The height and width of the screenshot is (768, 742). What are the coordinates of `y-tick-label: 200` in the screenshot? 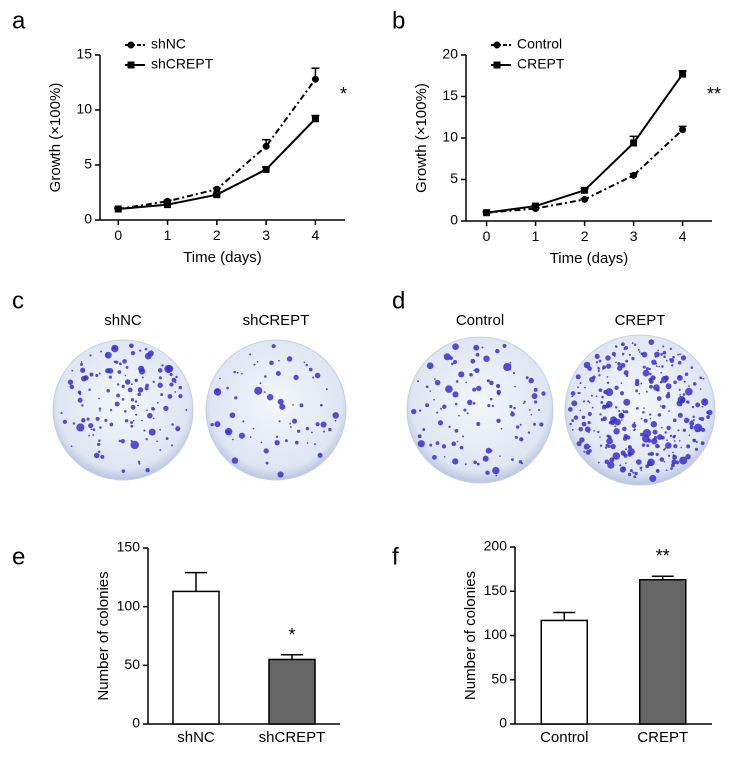 It's located at (496, 546).